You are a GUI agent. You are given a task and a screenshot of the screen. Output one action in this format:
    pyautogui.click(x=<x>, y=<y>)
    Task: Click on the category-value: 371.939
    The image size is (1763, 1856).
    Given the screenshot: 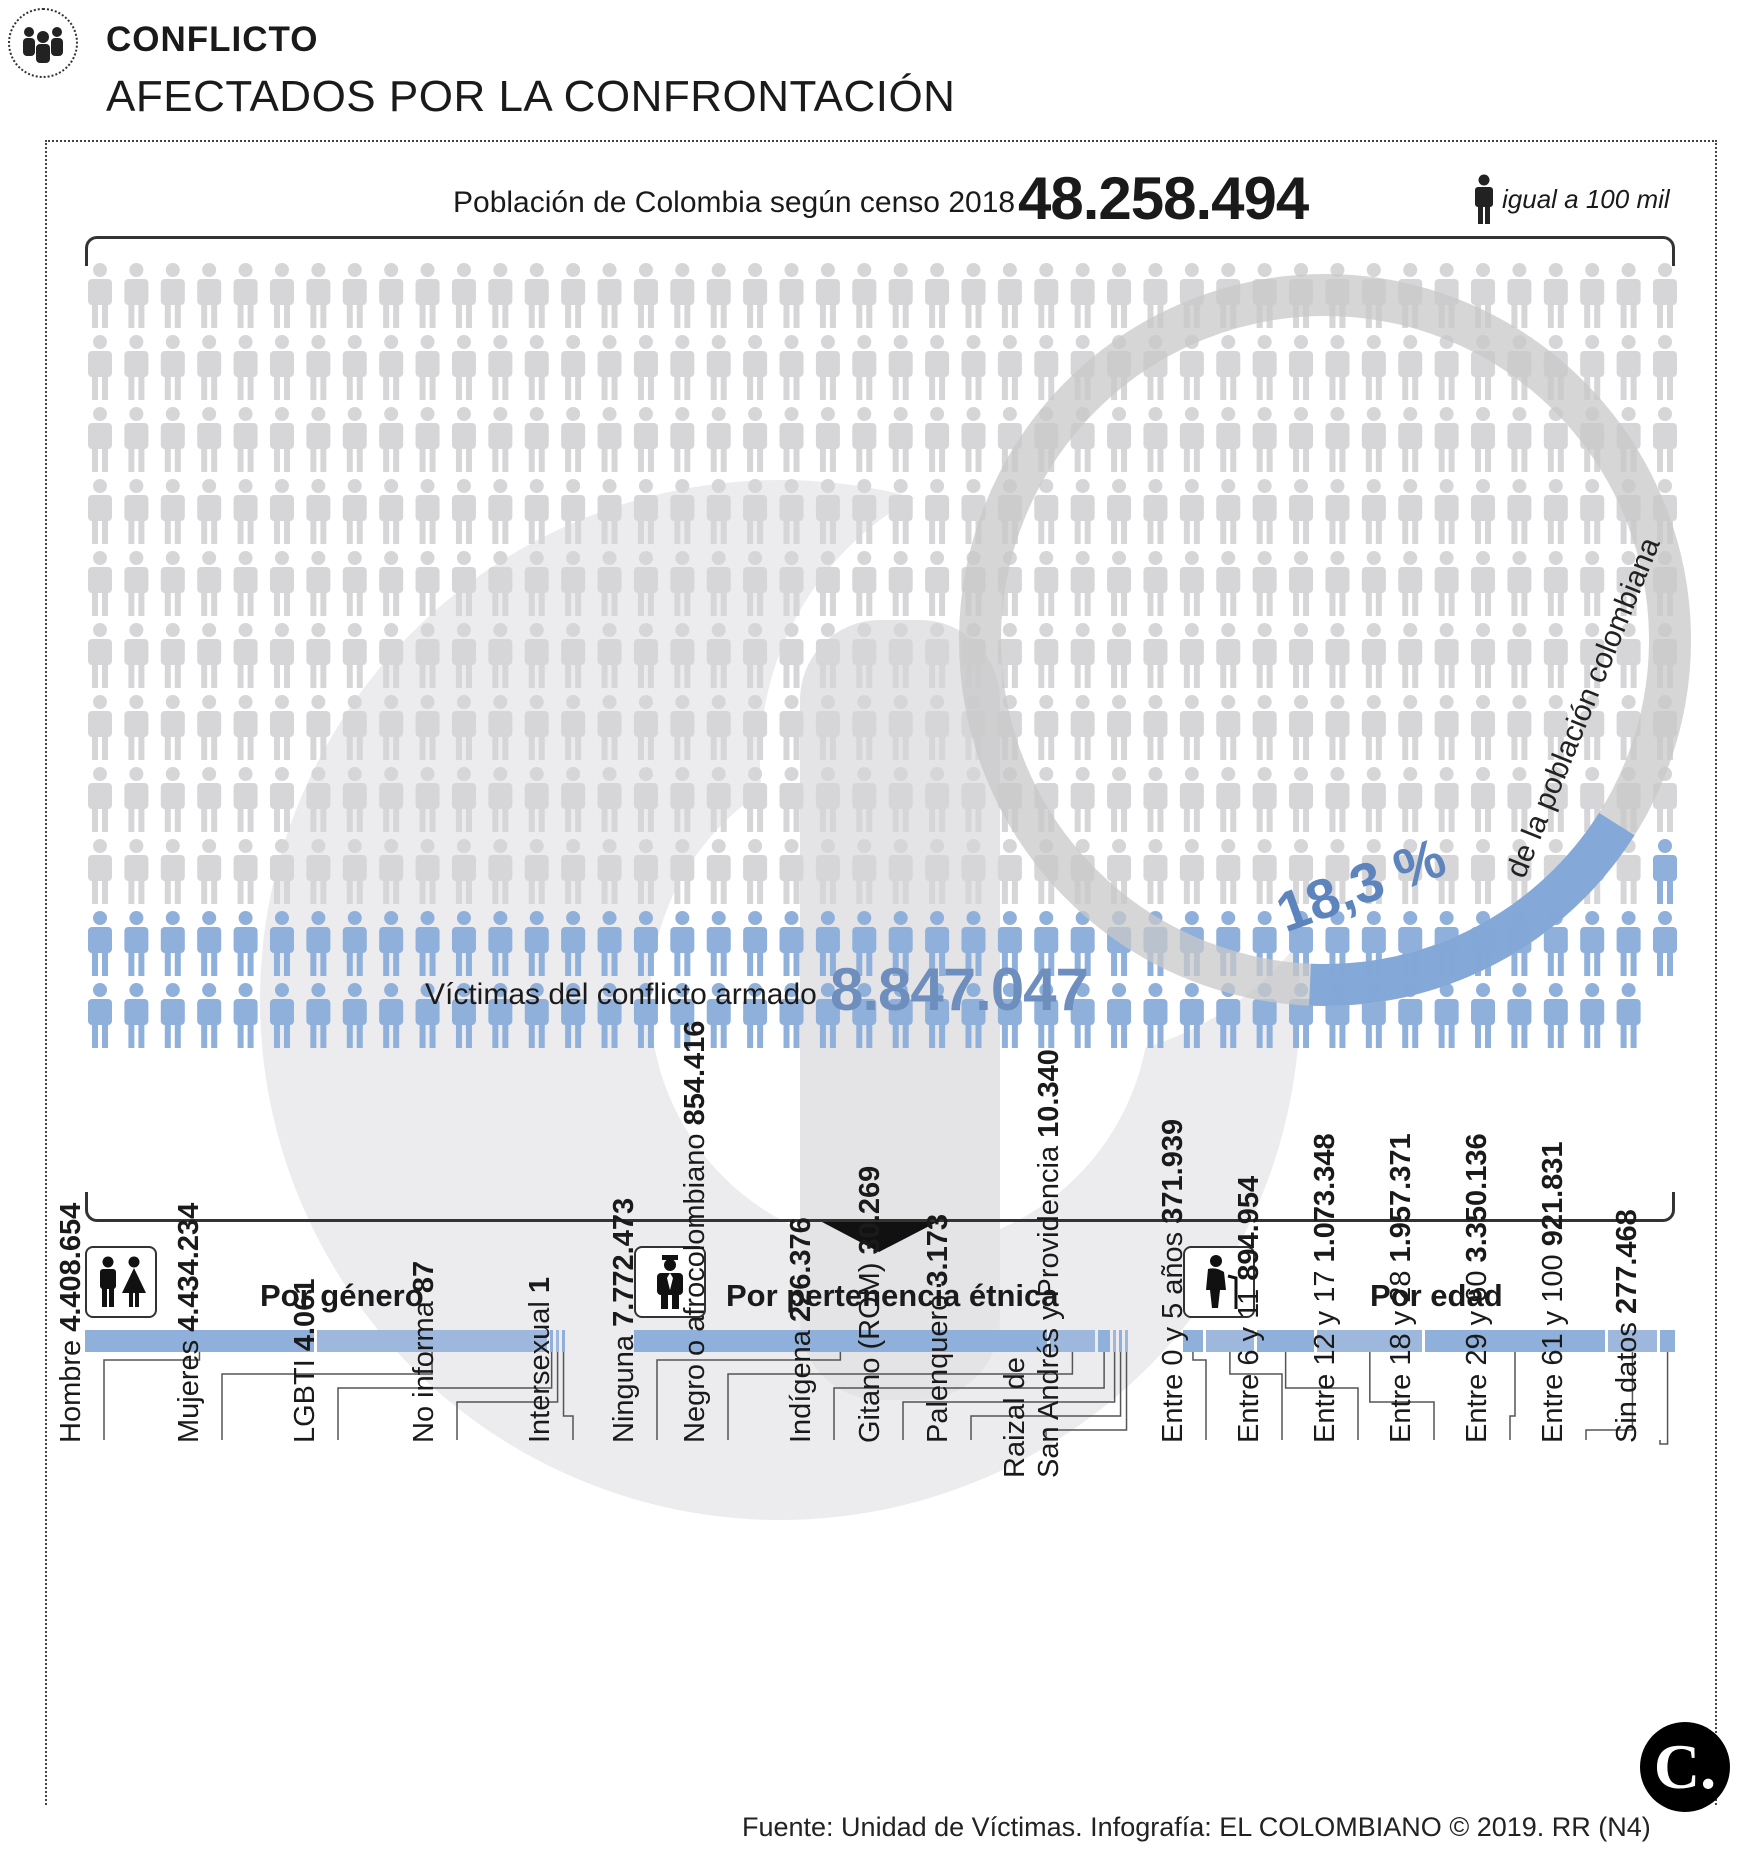 What is the action you would take?
    pyautogui.click(x=1173, y=1171)
    